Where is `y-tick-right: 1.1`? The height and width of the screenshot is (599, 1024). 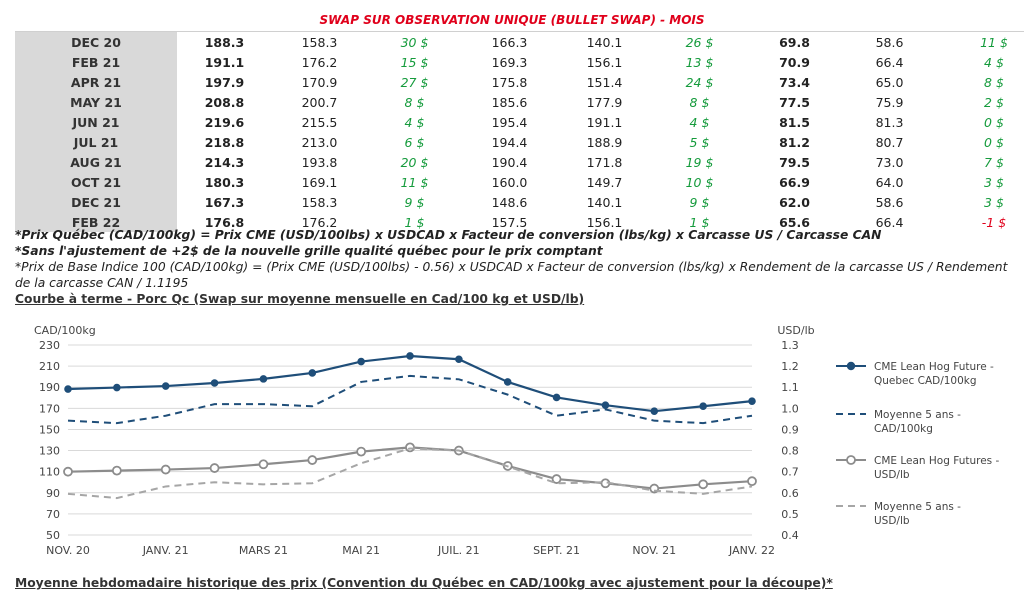 y-tick-right: 1.1 is located at coordinates (790, 387).